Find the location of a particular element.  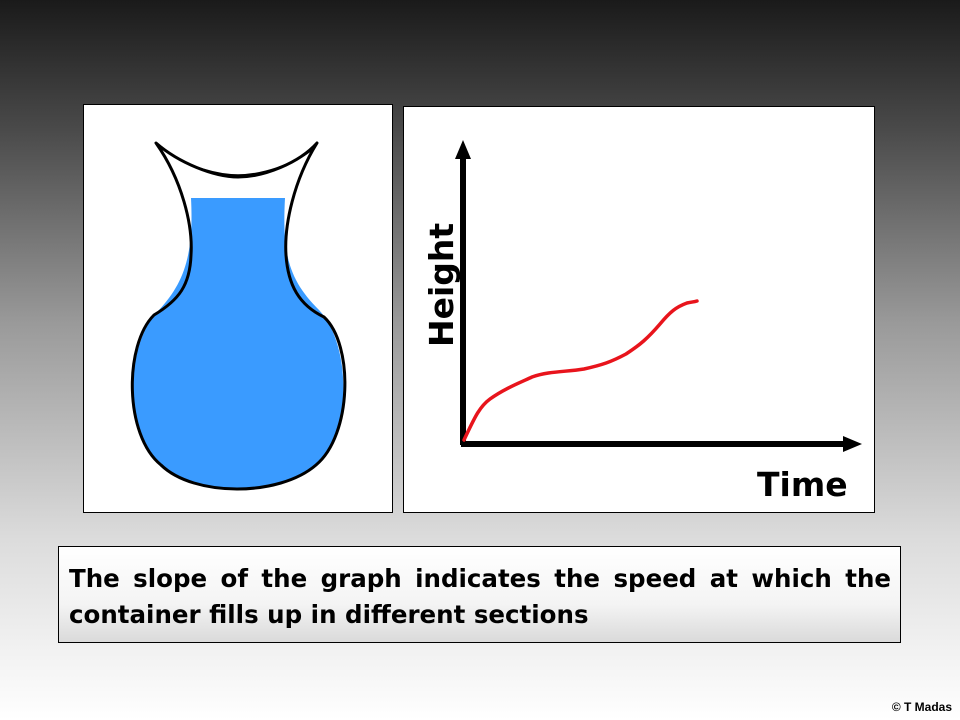

x-axis-label: Time is located at coordinates (802, 484).